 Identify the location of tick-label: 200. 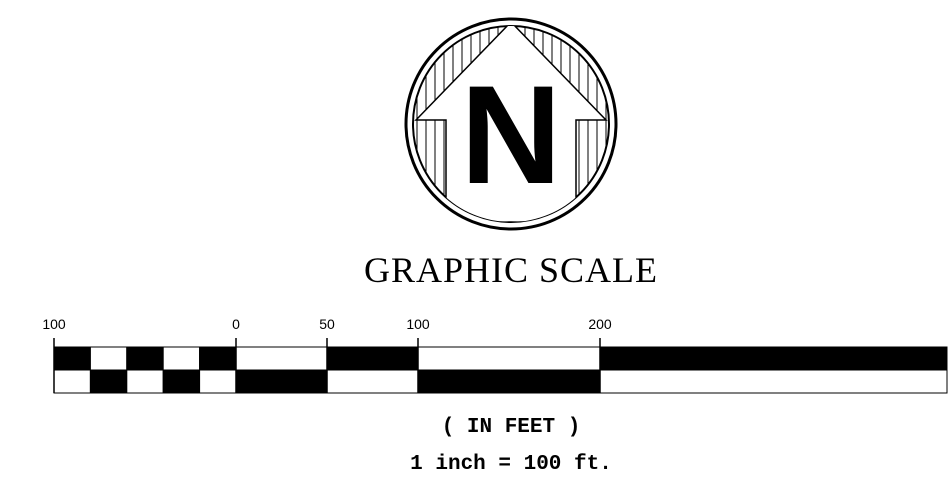
(600, 324).